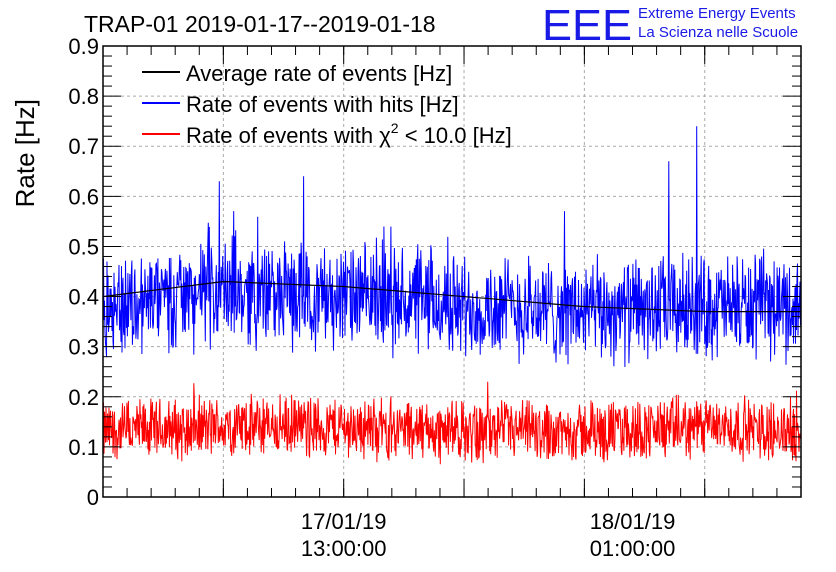 The height and width of the screenshot is (572, 836). I want to click on legend-entry-chi2: Rate of events with χ2 < 10.0 [Hz], so click(327, 134).